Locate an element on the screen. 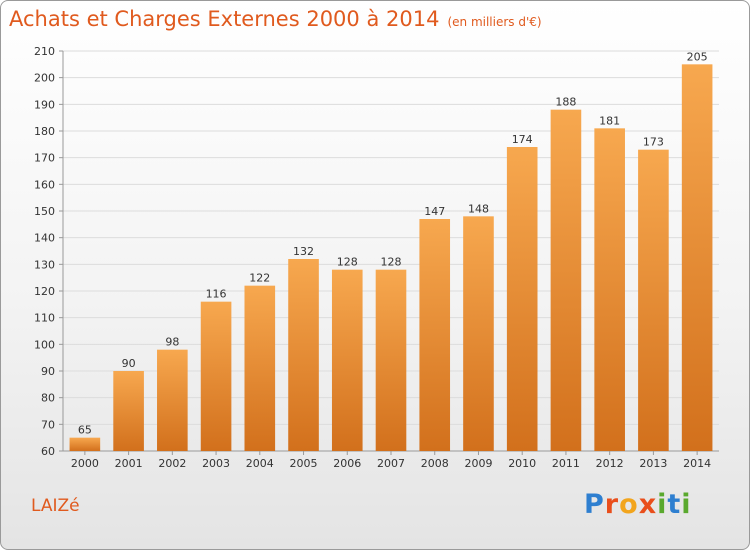  data-label-2005: 132 is located at coordinates (303, 251).